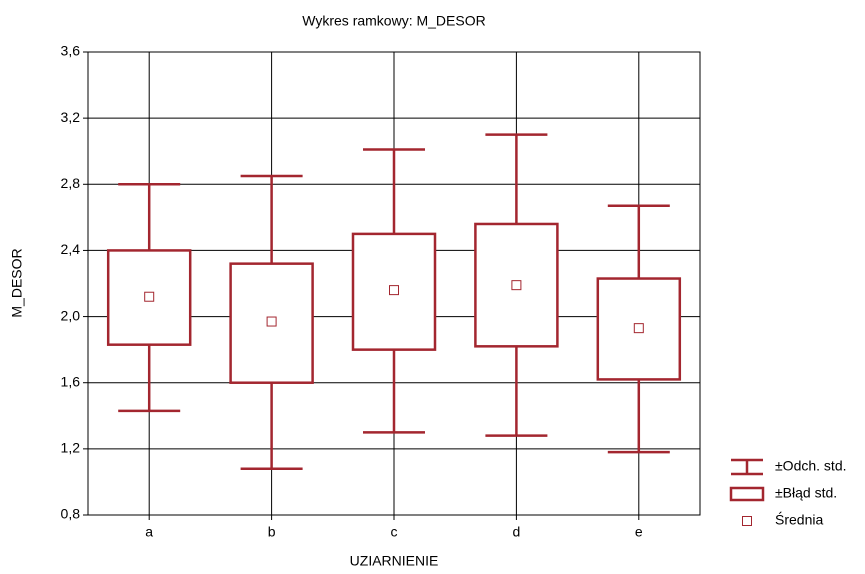 The width and height of the screenshot is (865, 574). I want to click on y-tick-label: 2,4, so click(71, 249).